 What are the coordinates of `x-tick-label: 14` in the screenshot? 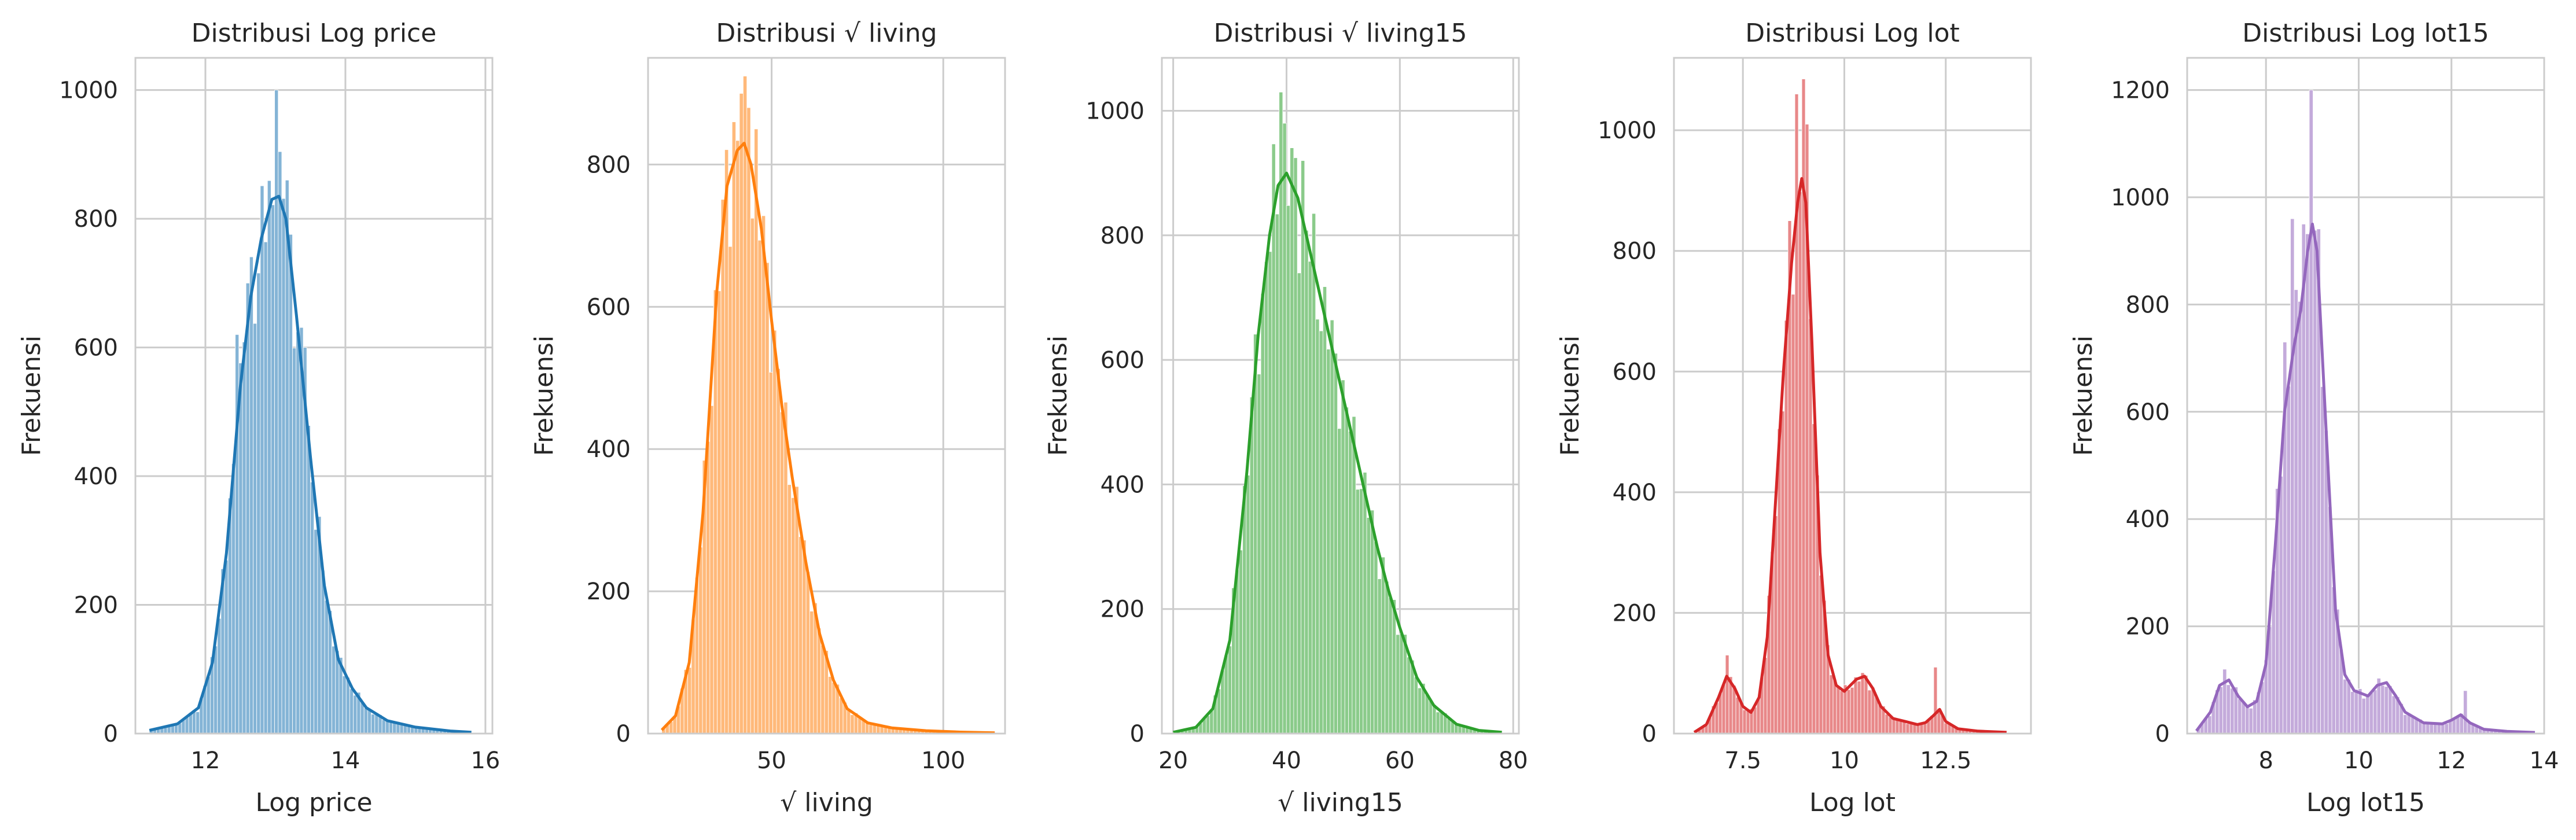 It's located at (2544, 760).